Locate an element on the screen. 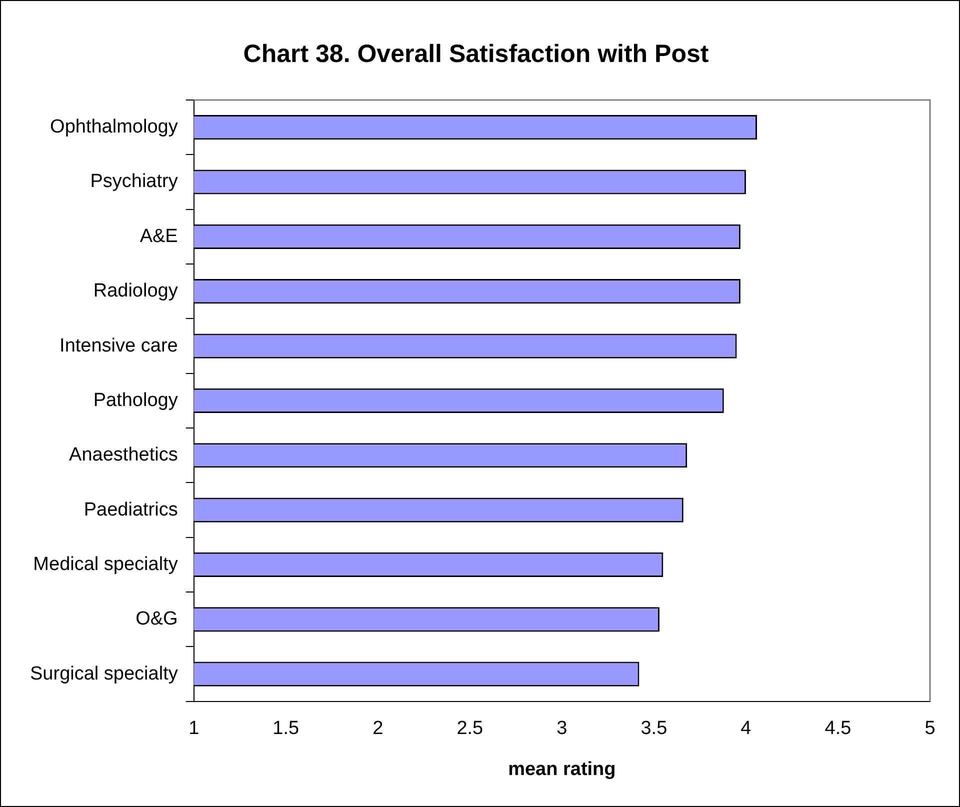 The width and height of the screenshot is (960, 807). y-tick-label: Medical specialty is located at coordinates (105, 564).